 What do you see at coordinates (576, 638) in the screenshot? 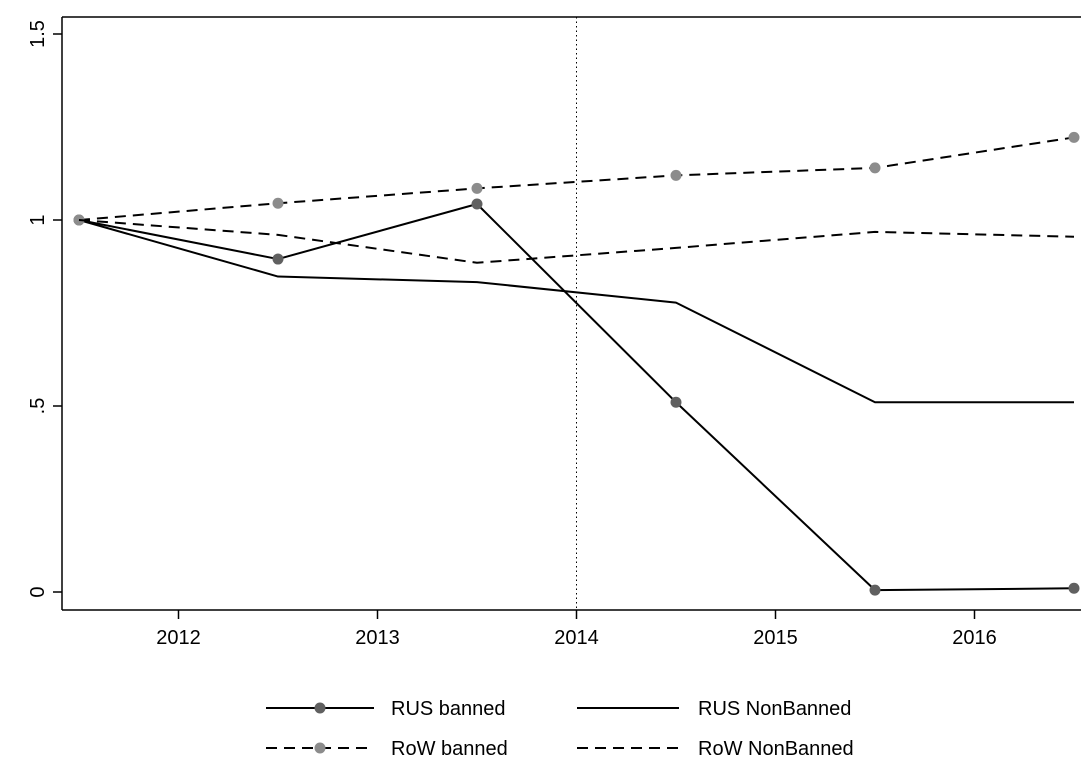
I see `x-tick-label: 2014` at bounding box center [576, 638].